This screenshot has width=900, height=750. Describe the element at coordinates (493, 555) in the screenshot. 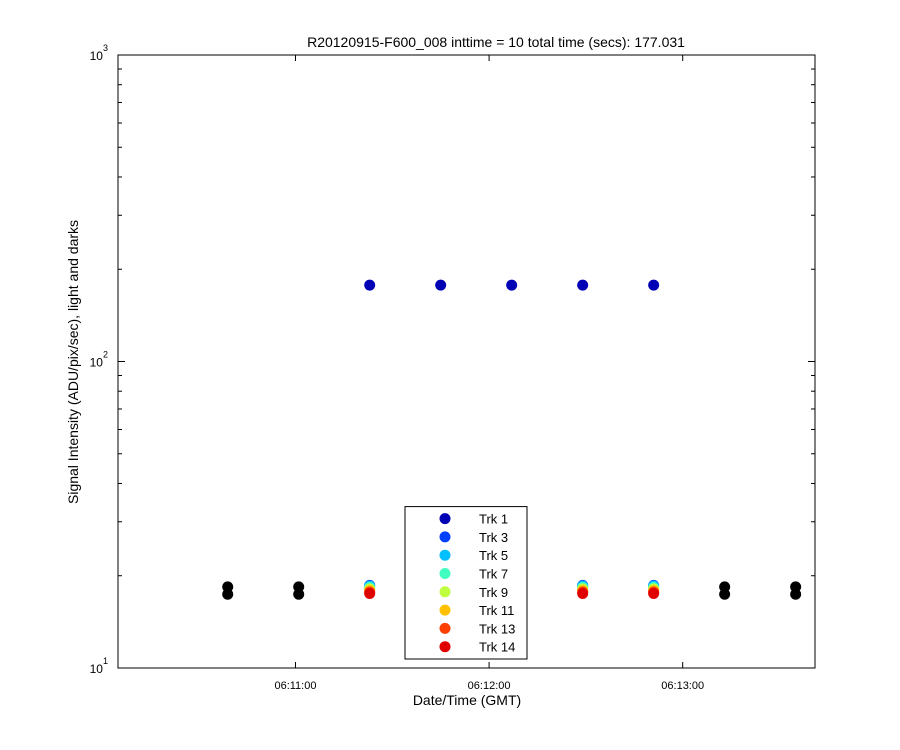

I see `legend-label: Trk 5` at that location.